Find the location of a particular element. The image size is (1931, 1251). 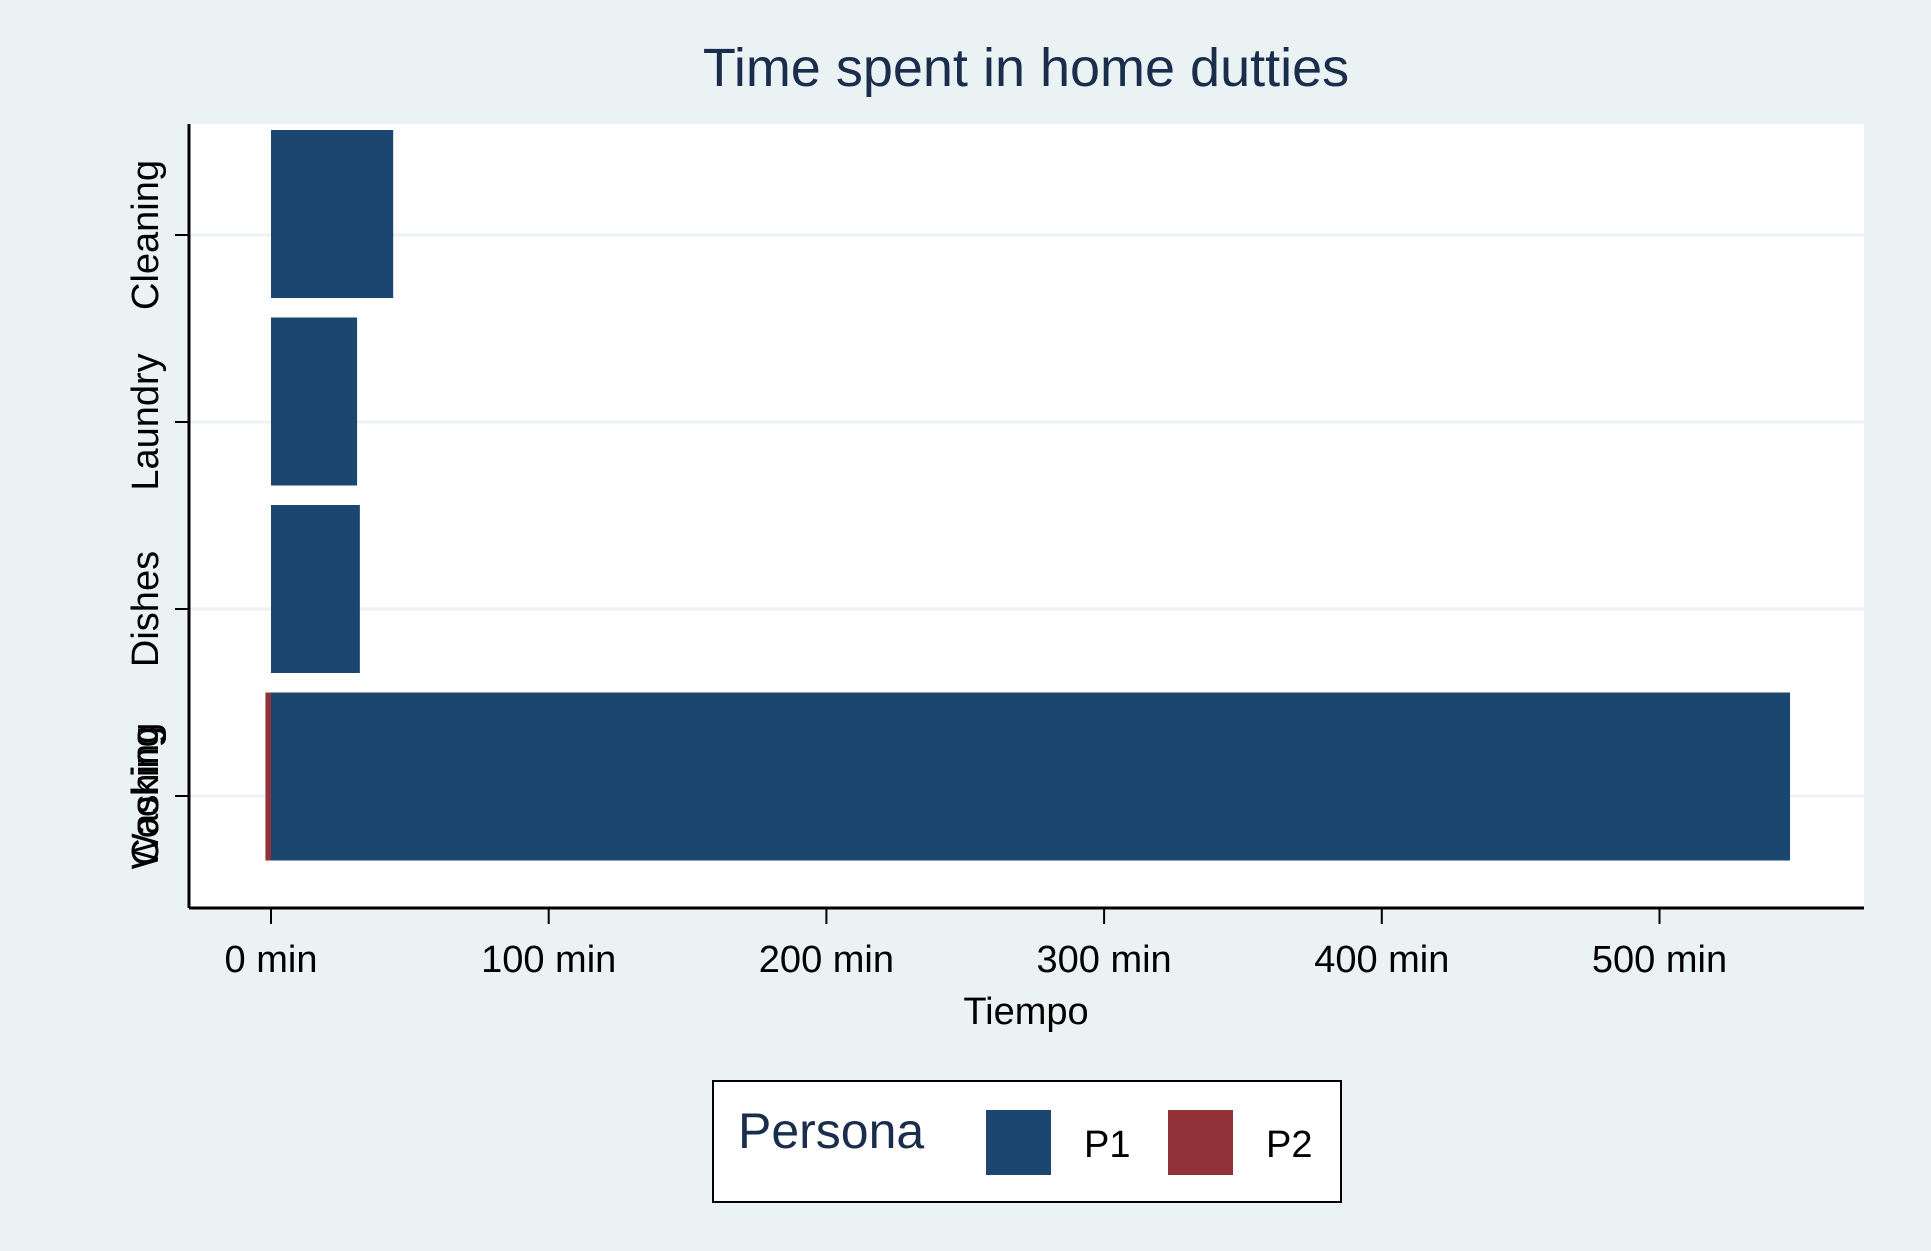

bar-p1-dishes is located at coordinates (315, 589).